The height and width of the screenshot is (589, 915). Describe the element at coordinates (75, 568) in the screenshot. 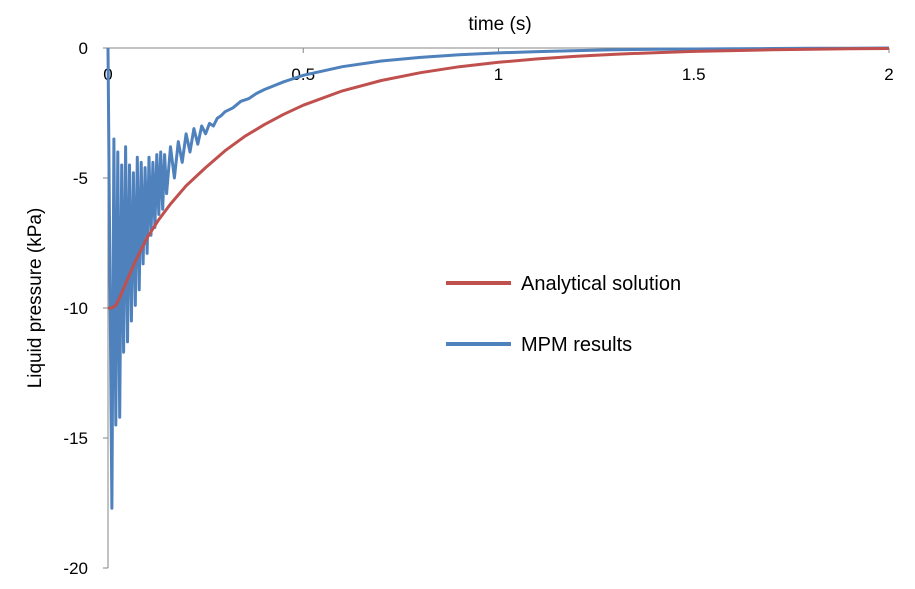

I see `y-tick-label: -20` at that location.